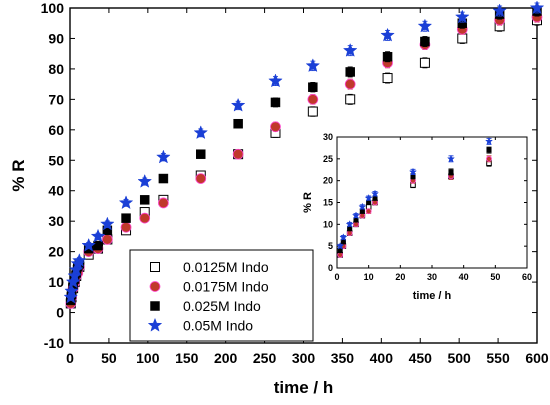 This screenshot has width=550, height=405. What do you see at coordinates (432, 296) in the screenshot?
I see `inset-x-axis-title: time / h` at bounding box center [432, 296].